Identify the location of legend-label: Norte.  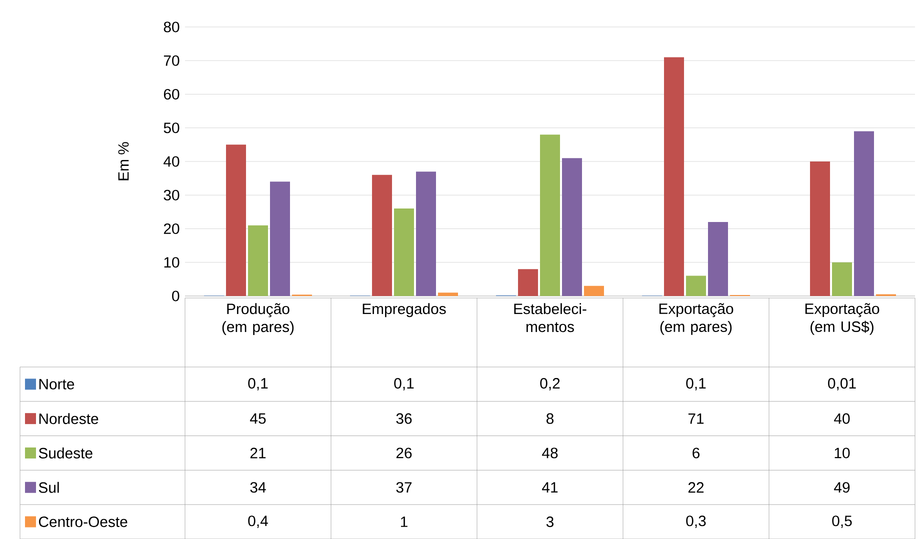
(56, 384).